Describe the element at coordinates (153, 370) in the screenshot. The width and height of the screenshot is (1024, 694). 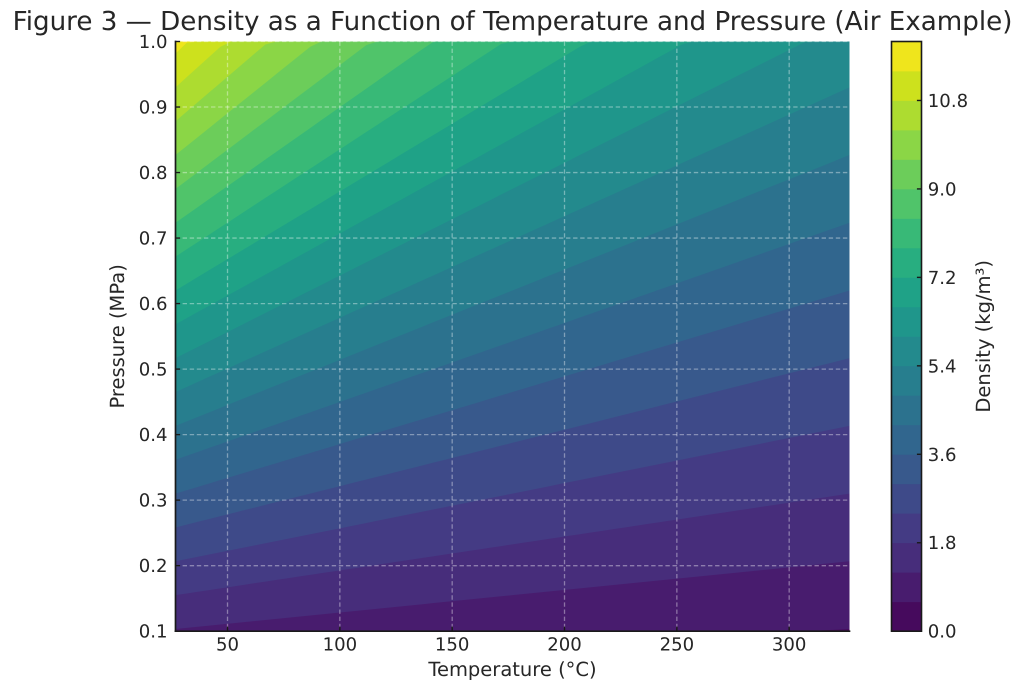
I see `y-tick-label: 0.5` at that location.